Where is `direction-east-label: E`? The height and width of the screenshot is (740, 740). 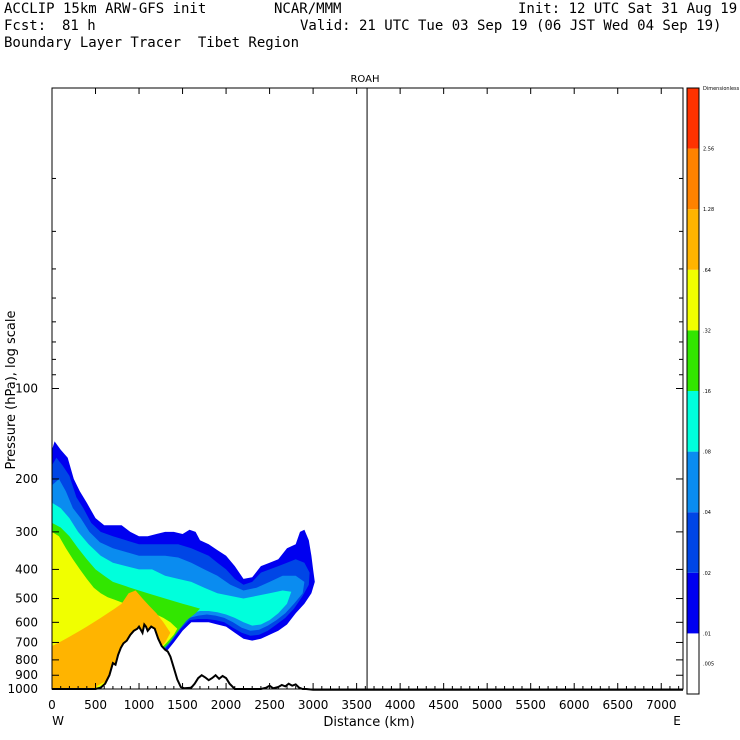 direction-east-label: E is located at coordinates (677, 721).